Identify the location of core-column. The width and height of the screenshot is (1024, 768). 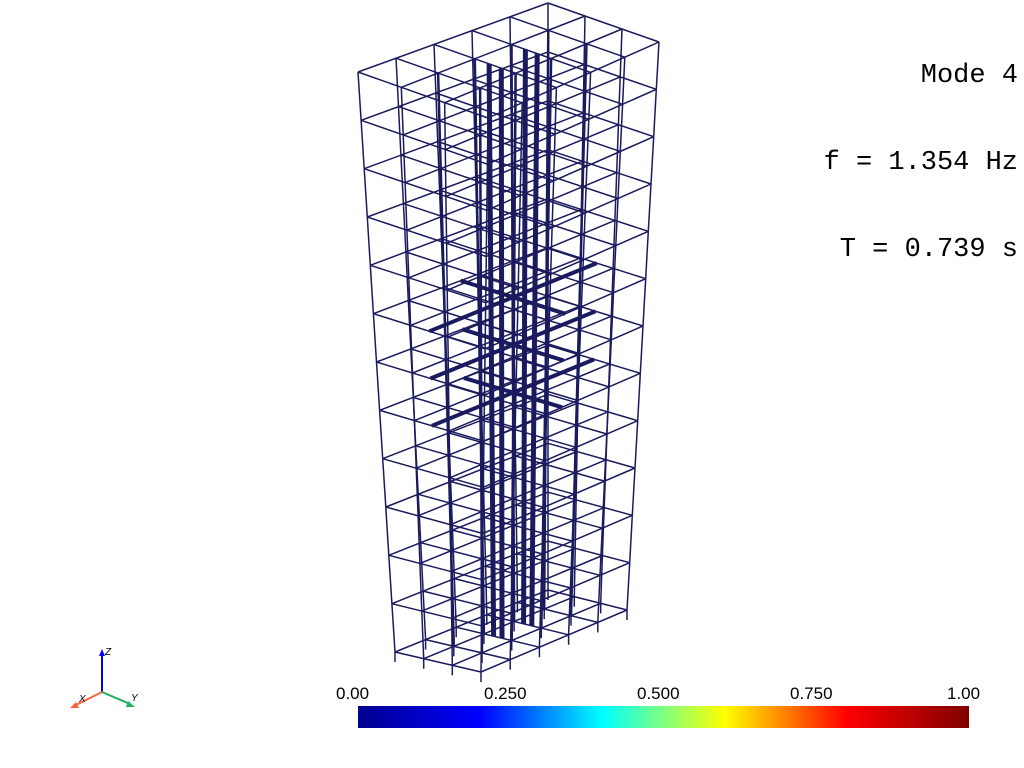
(491, 350).